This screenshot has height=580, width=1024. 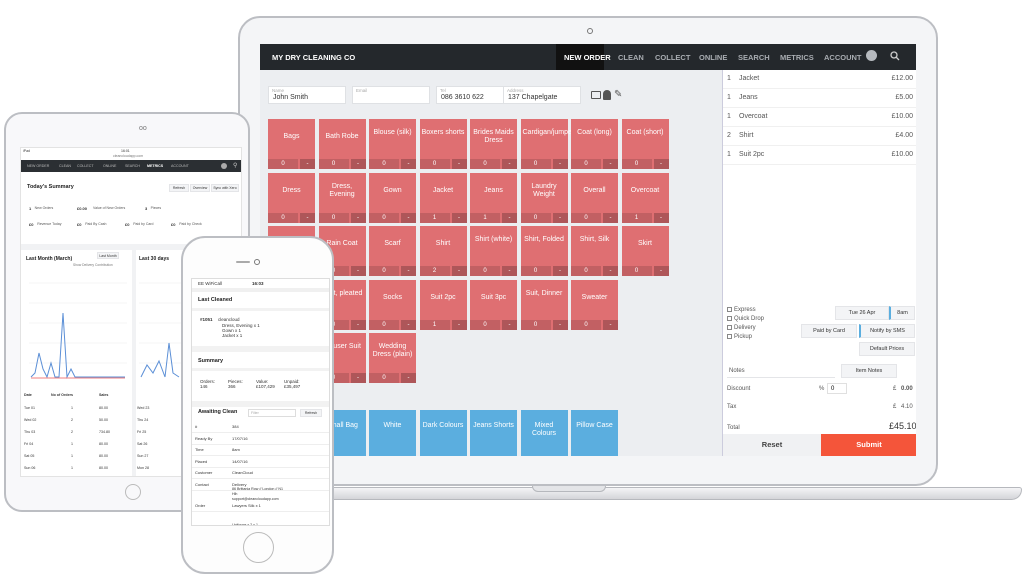 What do you see at coordinates (544, 251) in the screenshot?
I see `item-tile: Shirt, Folded 0-` at bounding box center [544, 251].